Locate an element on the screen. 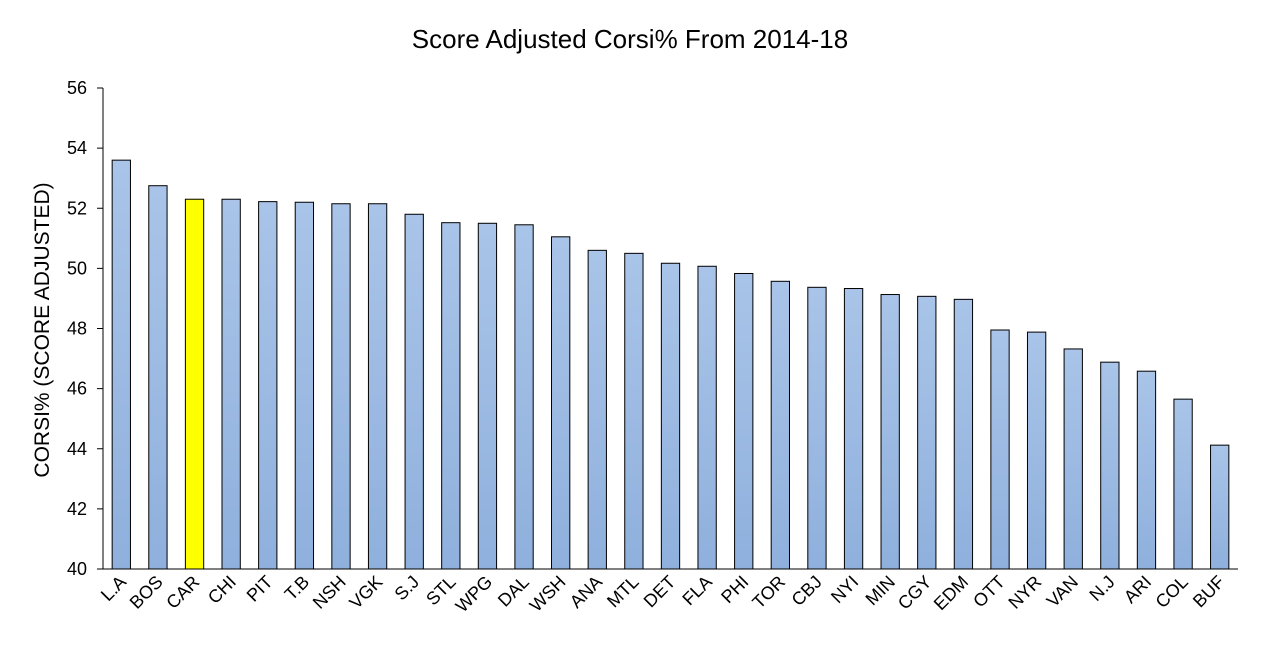 This screenshot has height=658, width=1261. bar-car is located at coordinates (194, 384).